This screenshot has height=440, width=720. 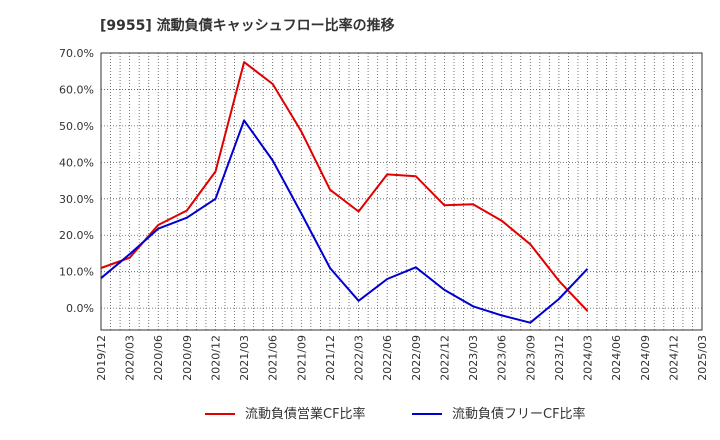 What do you see at coordinates (645, 358) in the screenshot?
I see `x-tick-label: 2024/09` at bounding box center [645, 358].